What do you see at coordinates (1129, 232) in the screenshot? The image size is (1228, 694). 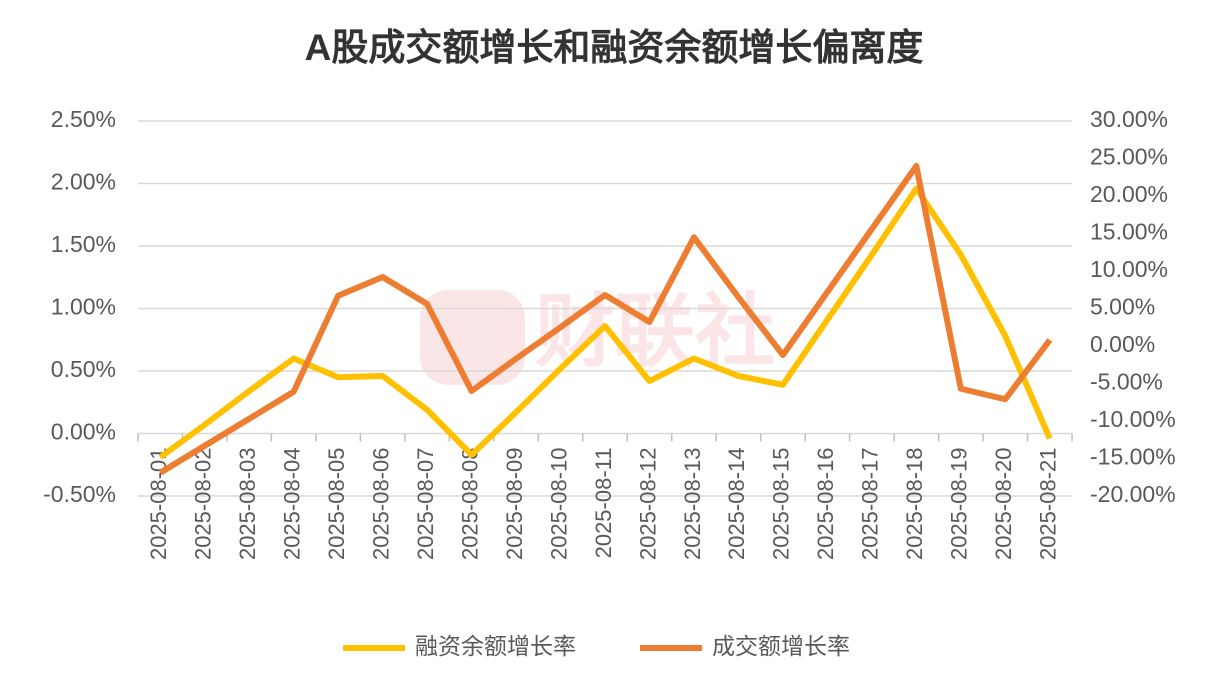 I see `y2-tick-label: 15.00%` at bounding box center [1129, 232].